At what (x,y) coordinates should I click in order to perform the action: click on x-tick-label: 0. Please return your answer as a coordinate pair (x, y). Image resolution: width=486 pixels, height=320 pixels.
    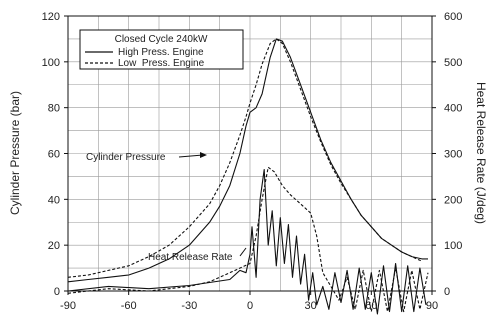
    Looking at the image, I should click on (250, 306).